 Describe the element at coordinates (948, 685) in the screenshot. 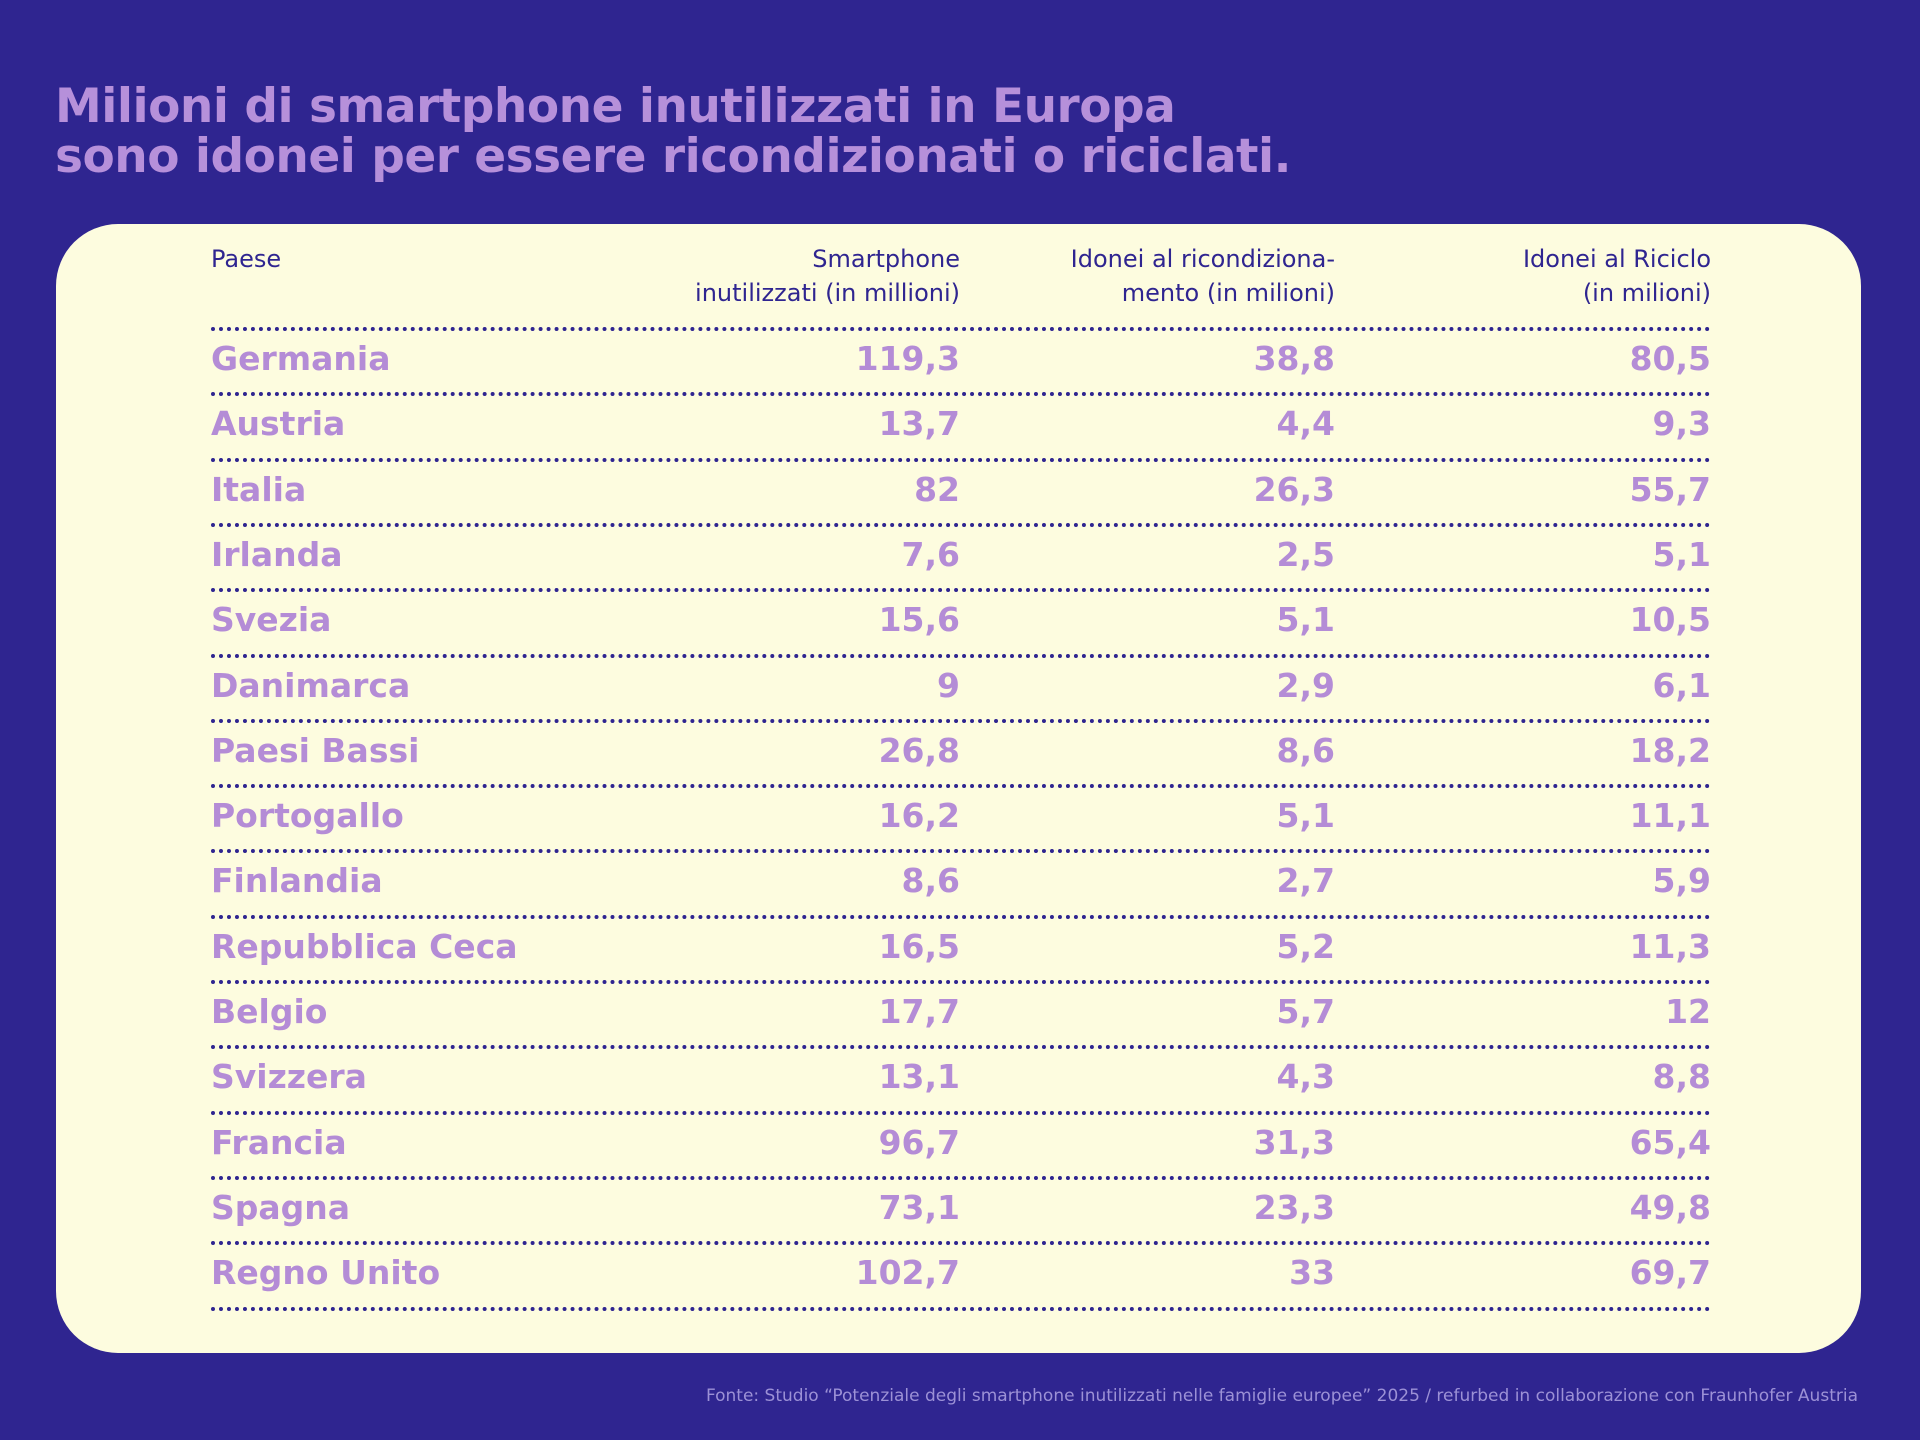

I see `table-value: 9` at that location.